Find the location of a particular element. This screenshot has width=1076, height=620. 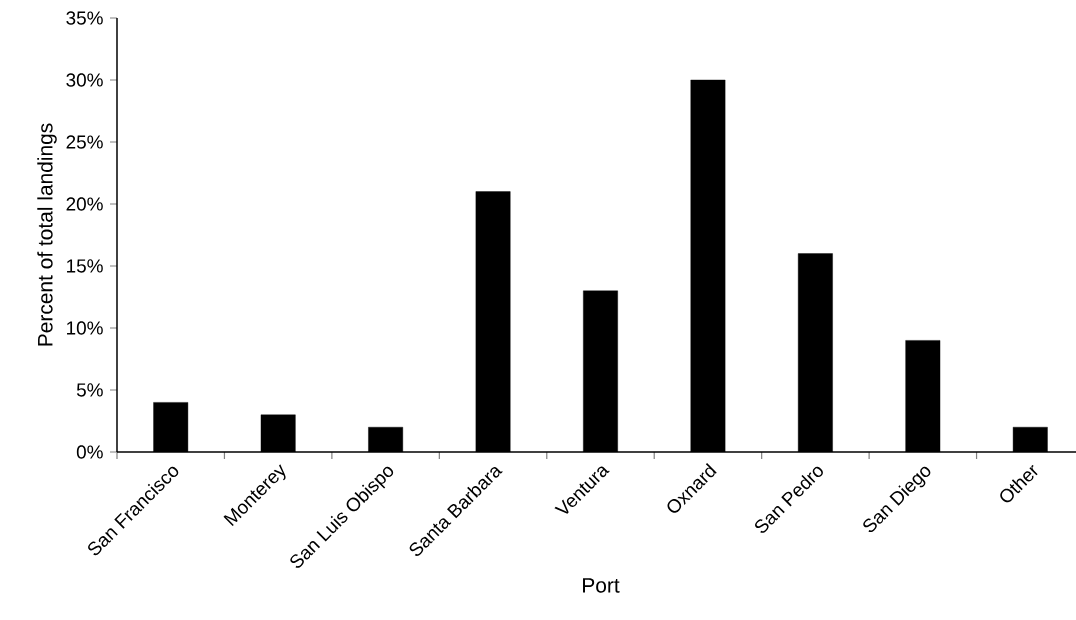

y-axis-title: Percent of total landings is located at coordinates (47, 234).